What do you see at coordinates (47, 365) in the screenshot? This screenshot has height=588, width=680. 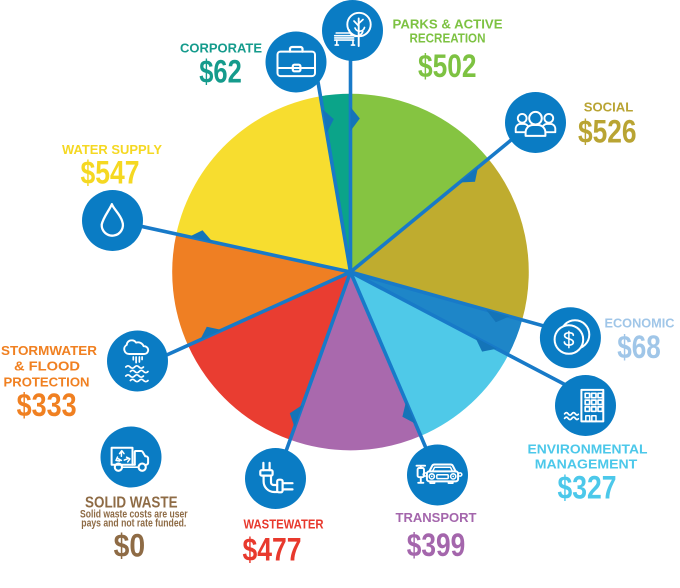 I see `svg-text: & FLOOD` at bounding box center [47, 365].